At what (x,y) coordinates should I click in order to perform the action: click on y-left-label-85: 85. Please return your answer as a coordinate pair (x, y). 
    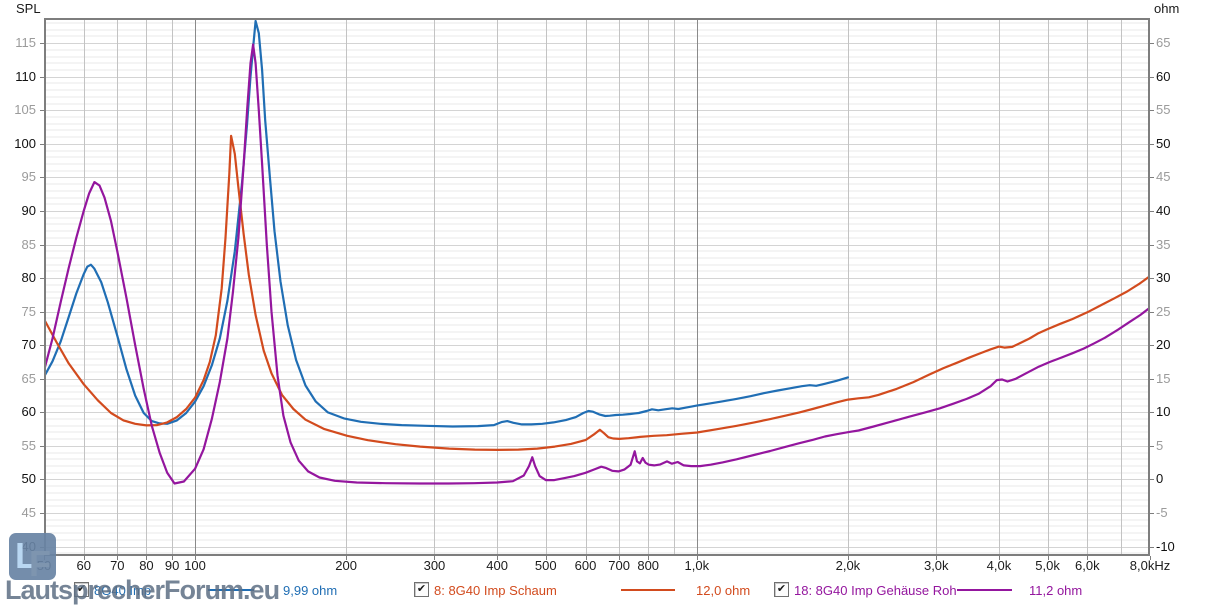
    Looking at the image, I should click on (28, 244).